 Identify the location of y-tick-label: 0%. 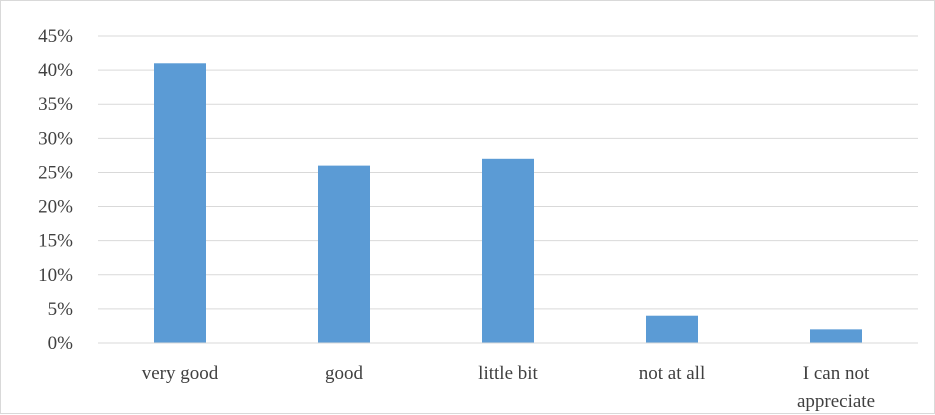
(61, 343).